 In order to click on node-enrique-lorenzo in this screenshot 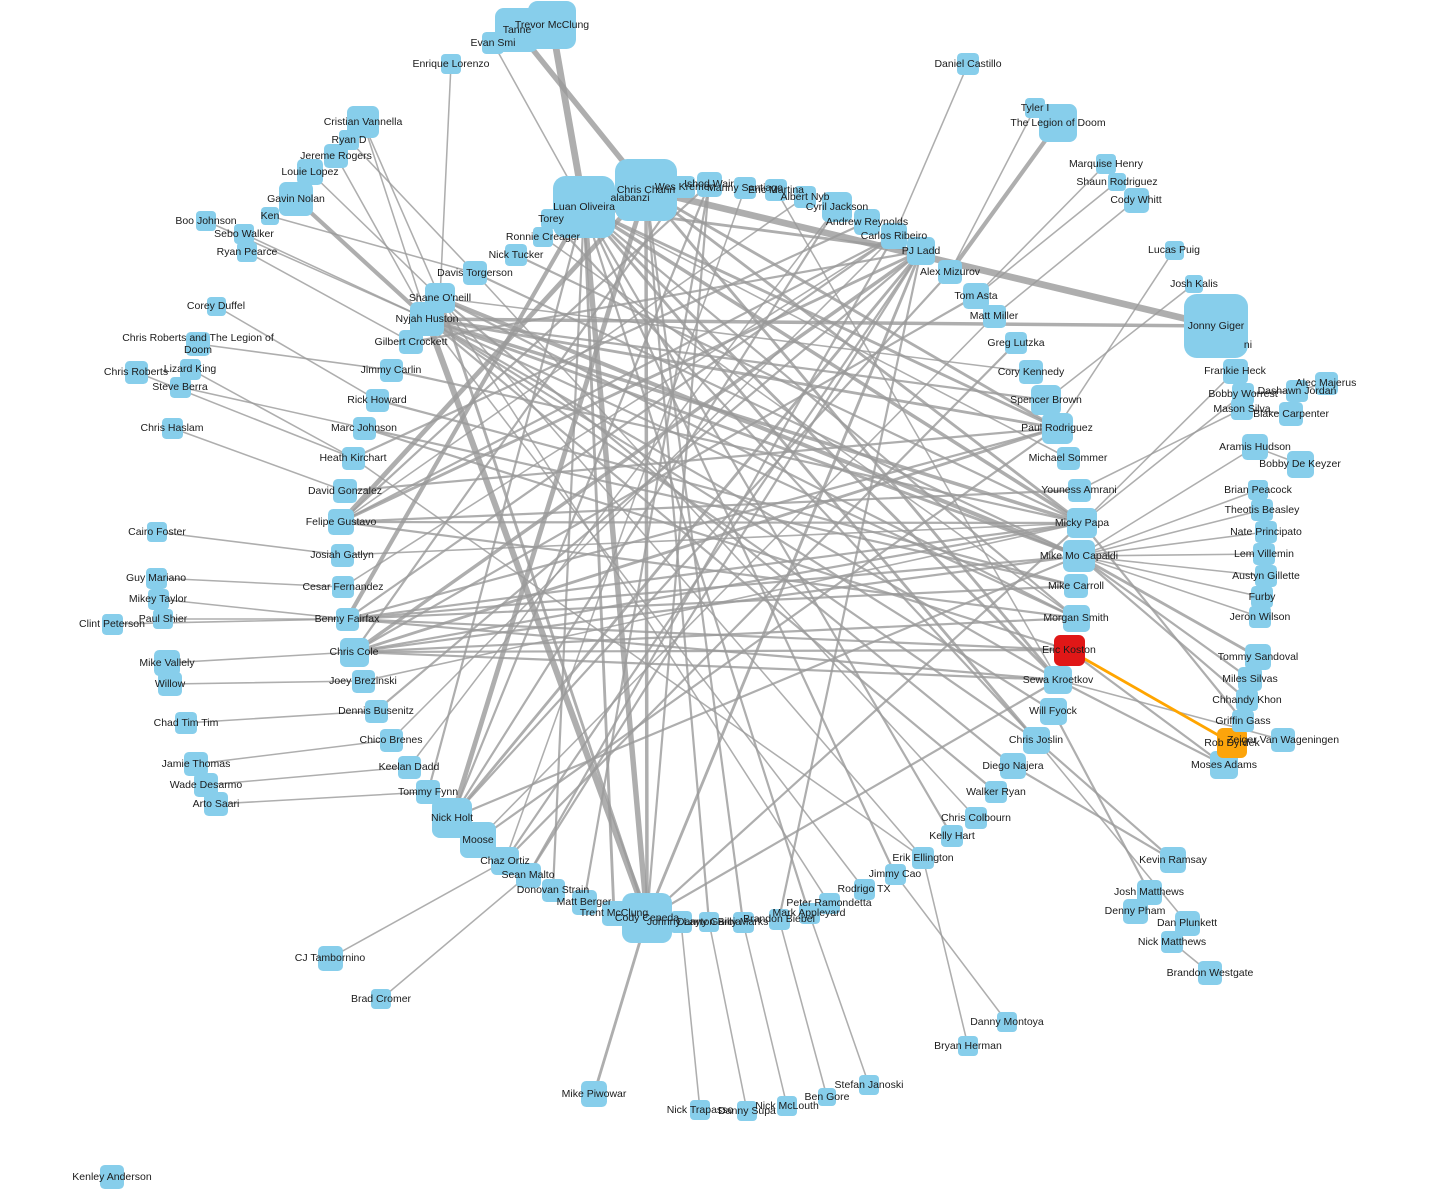, I will do `click(451, 64)`.